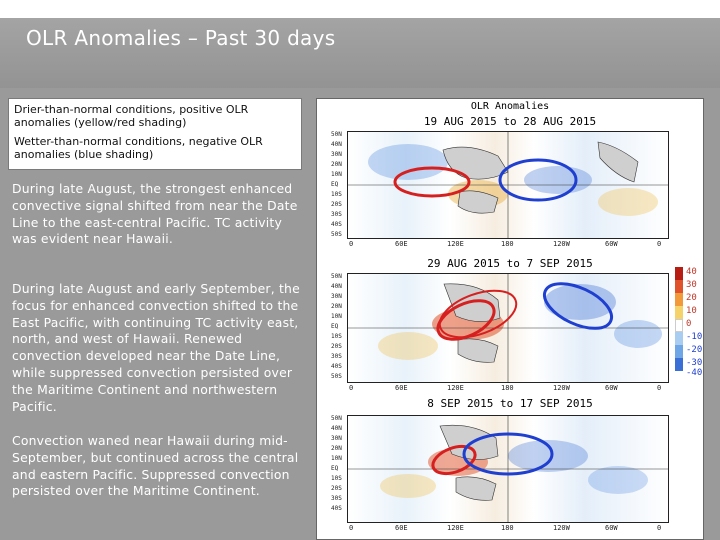 Image resolution: width=720 pixels, height=540 pixels. I want to click on map-1-lon-labels: 0 60E 120E 180 120W 60W 0, so click(508, 244).